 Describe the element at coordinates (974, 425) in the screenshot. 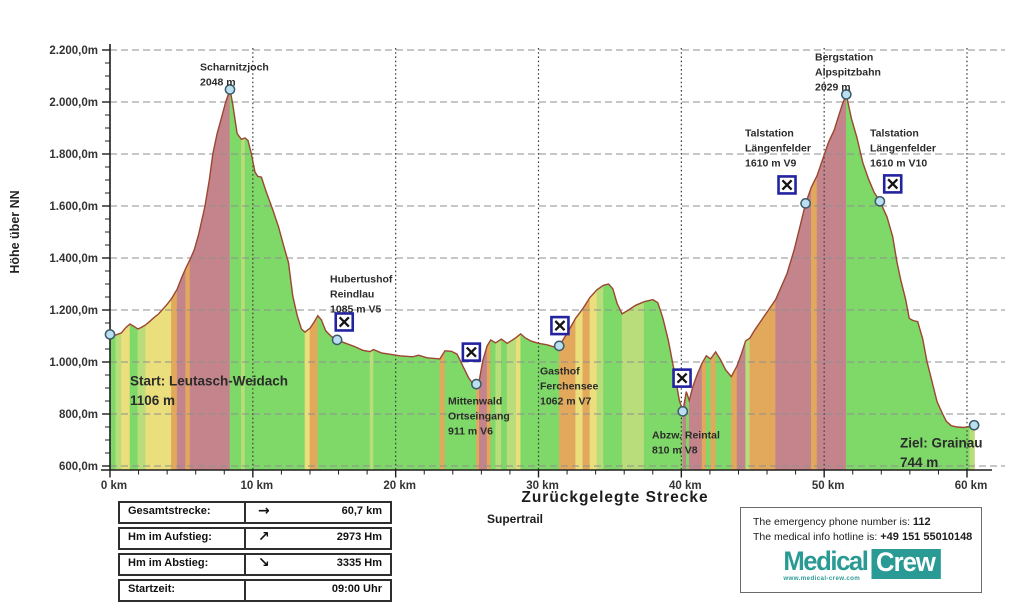

I see `waypoint-marker-ziel-grainau` at that location.